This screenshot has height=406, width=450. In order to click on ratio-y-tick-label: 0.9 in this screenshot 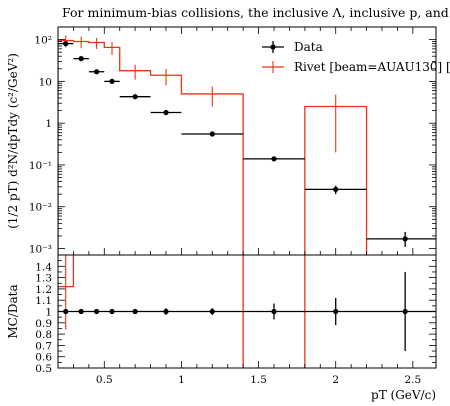, I will do `click(43, 324)`.